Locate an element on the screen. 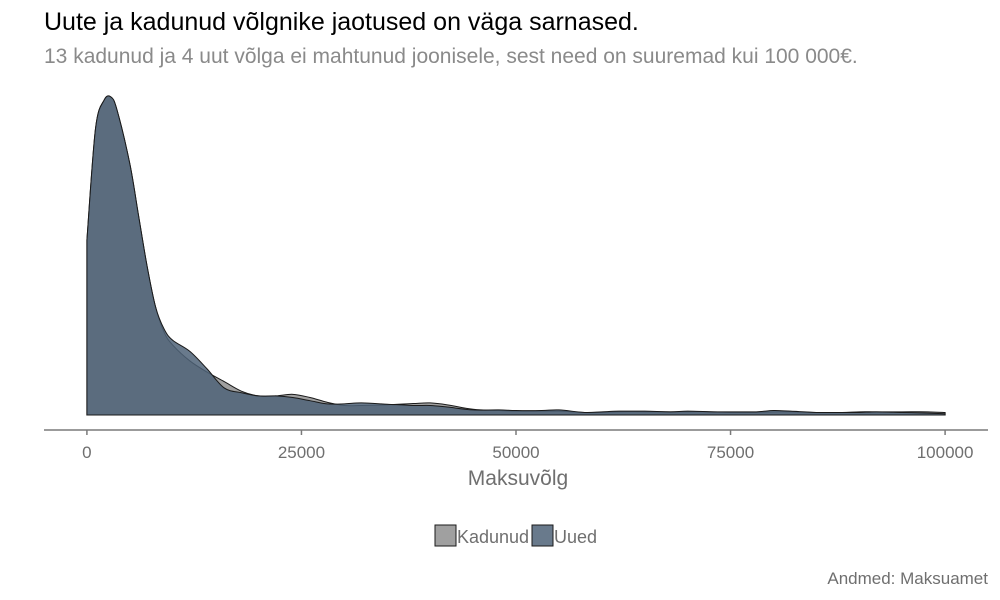 This screenshot has width=1000, height=600. legend-key-kadunud is located at coordinates (445, 535).